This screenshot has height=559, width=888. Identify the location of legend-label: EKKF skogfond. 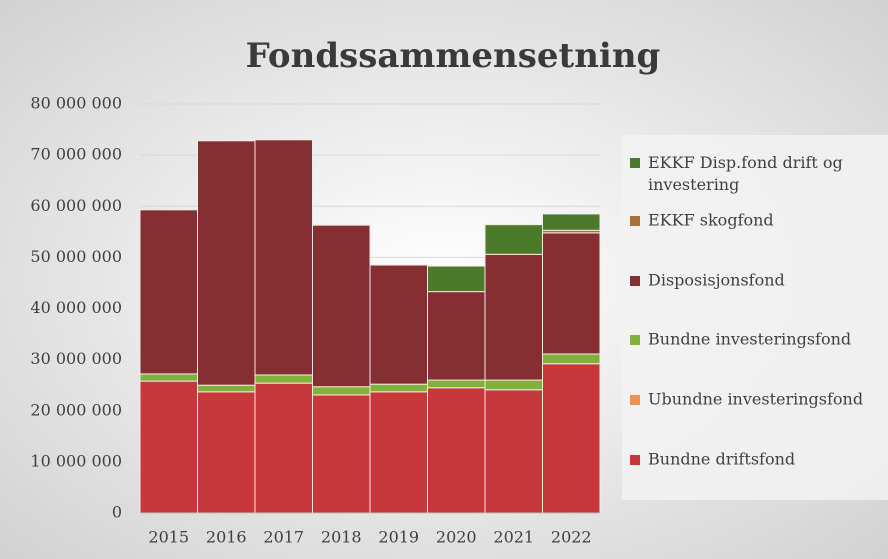
(711, 220).